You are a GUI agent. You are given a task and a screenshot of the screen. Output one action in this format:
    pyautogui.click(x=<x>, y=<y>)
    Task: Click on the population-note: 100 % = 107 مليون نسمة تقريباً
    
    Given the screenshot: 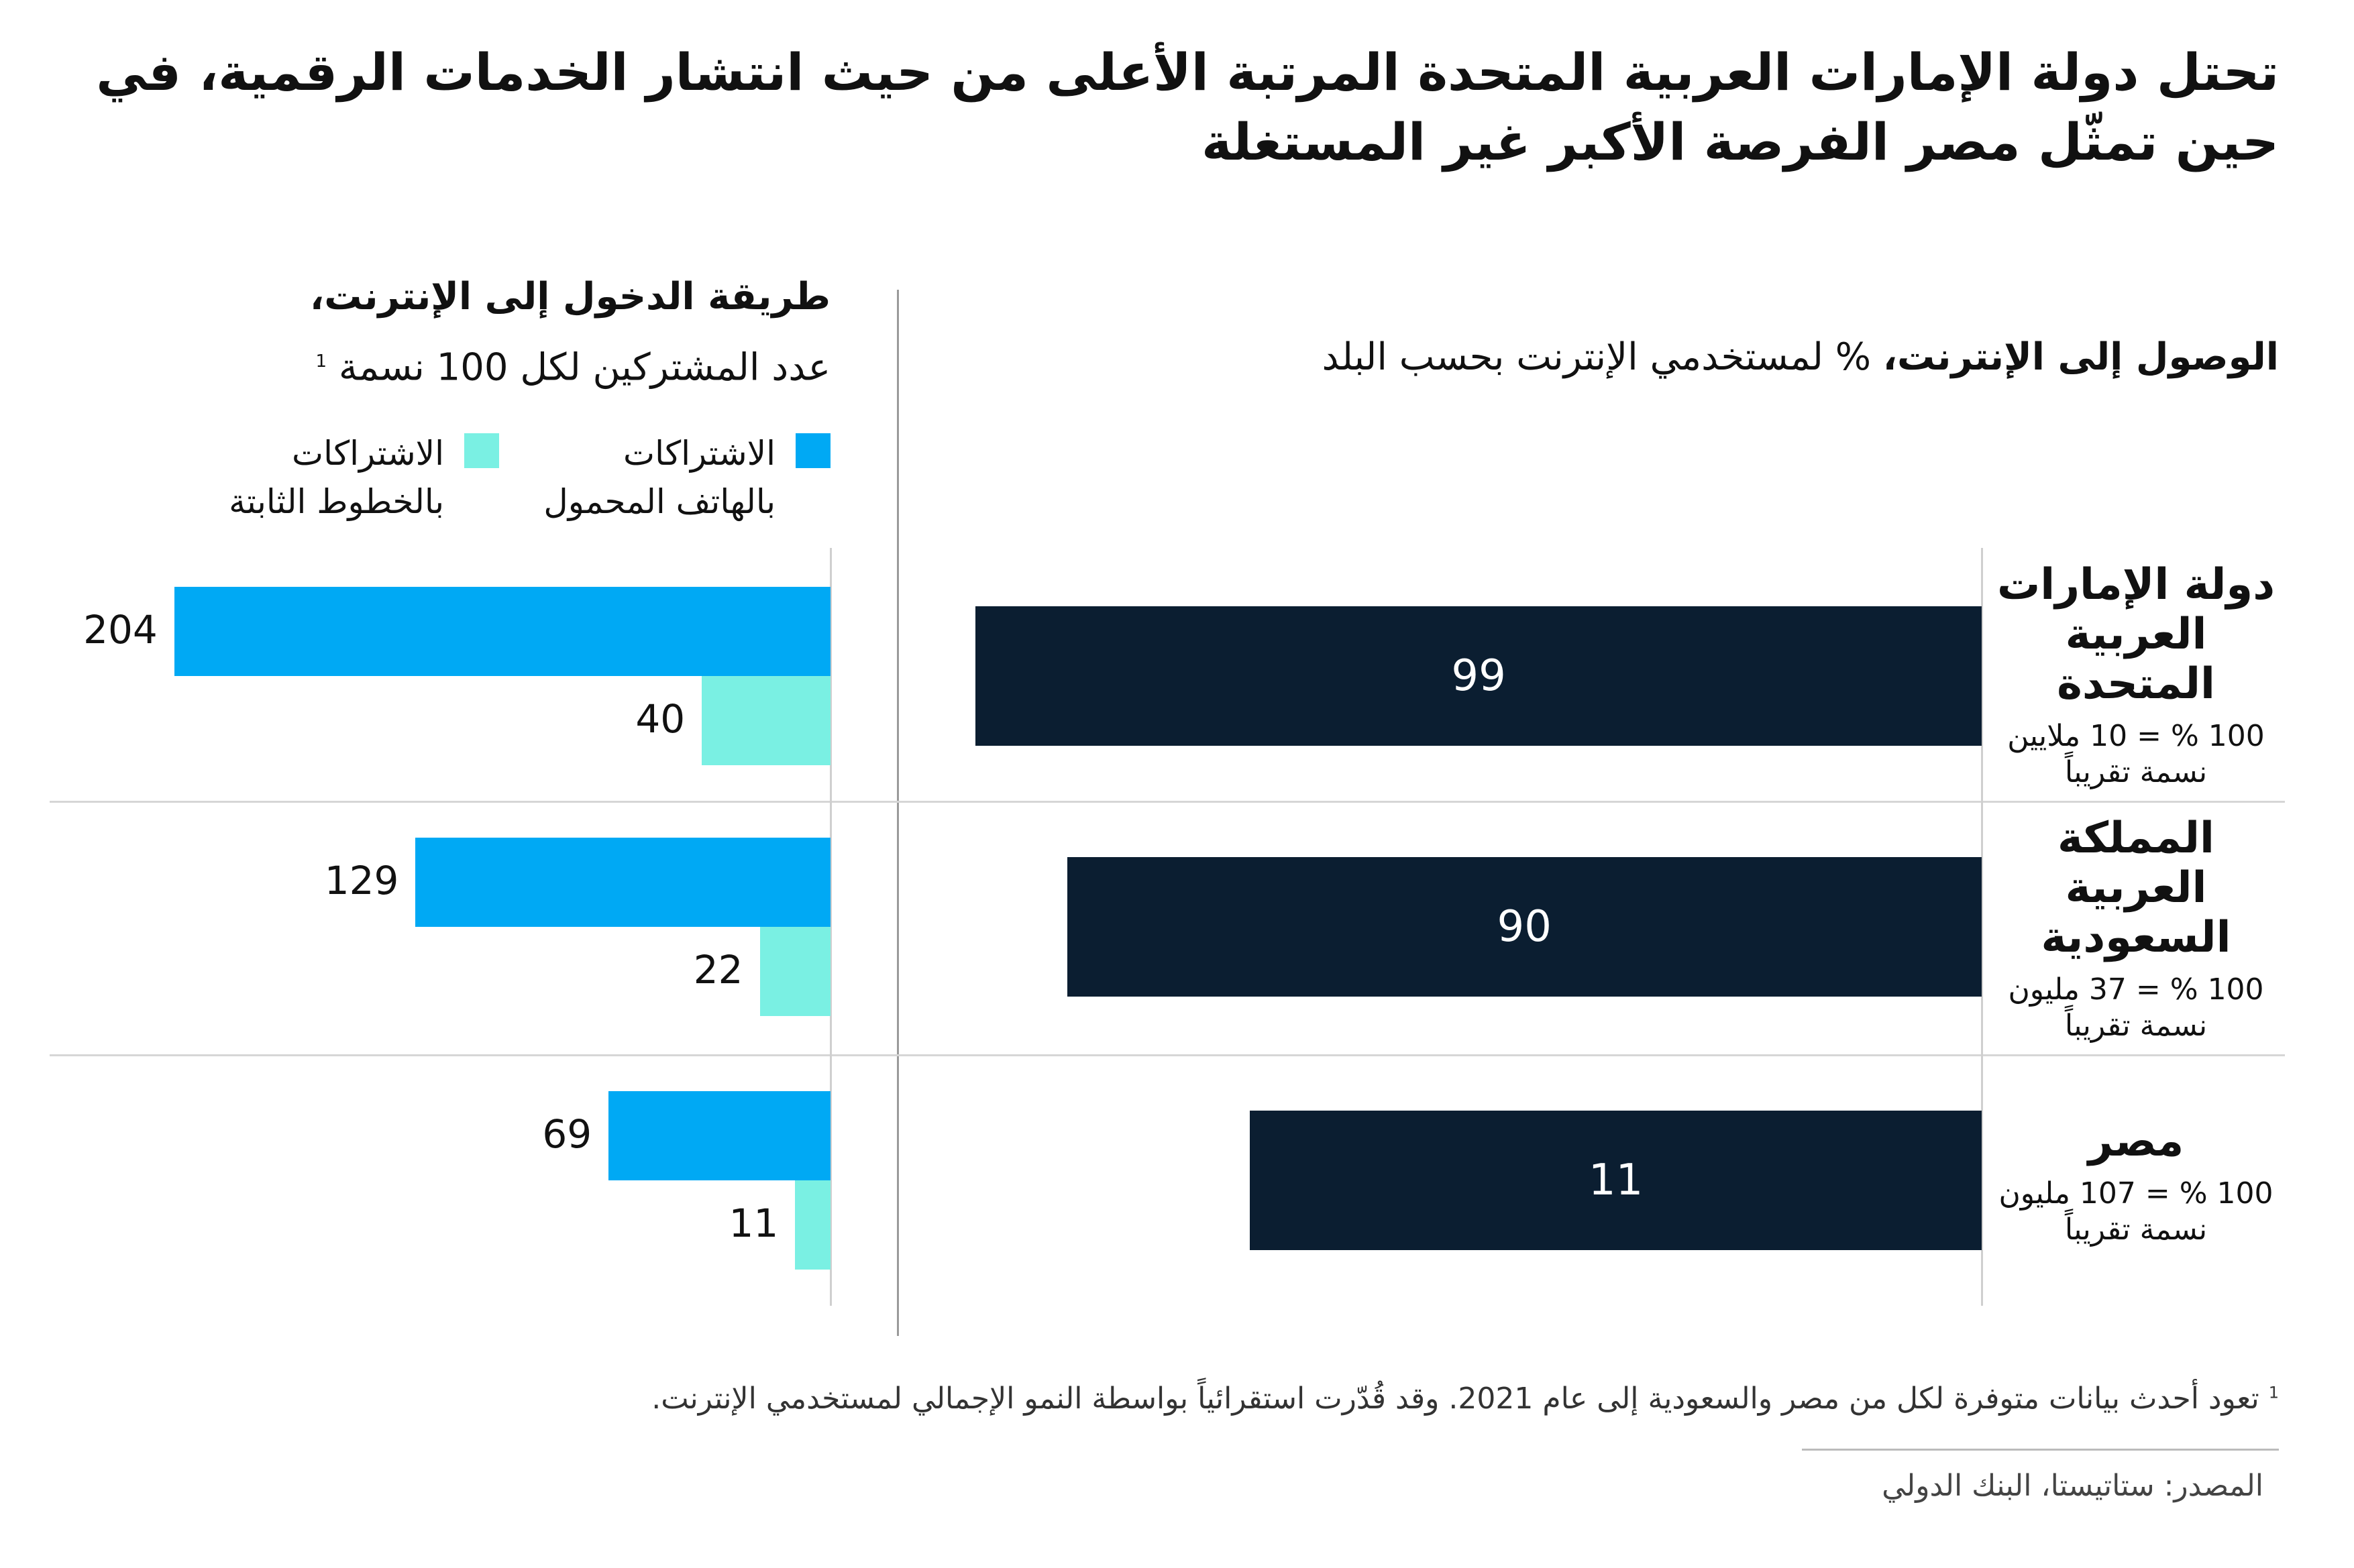 What is the action you would take?
    pyautogui.click(x=2135, y=1212)
    